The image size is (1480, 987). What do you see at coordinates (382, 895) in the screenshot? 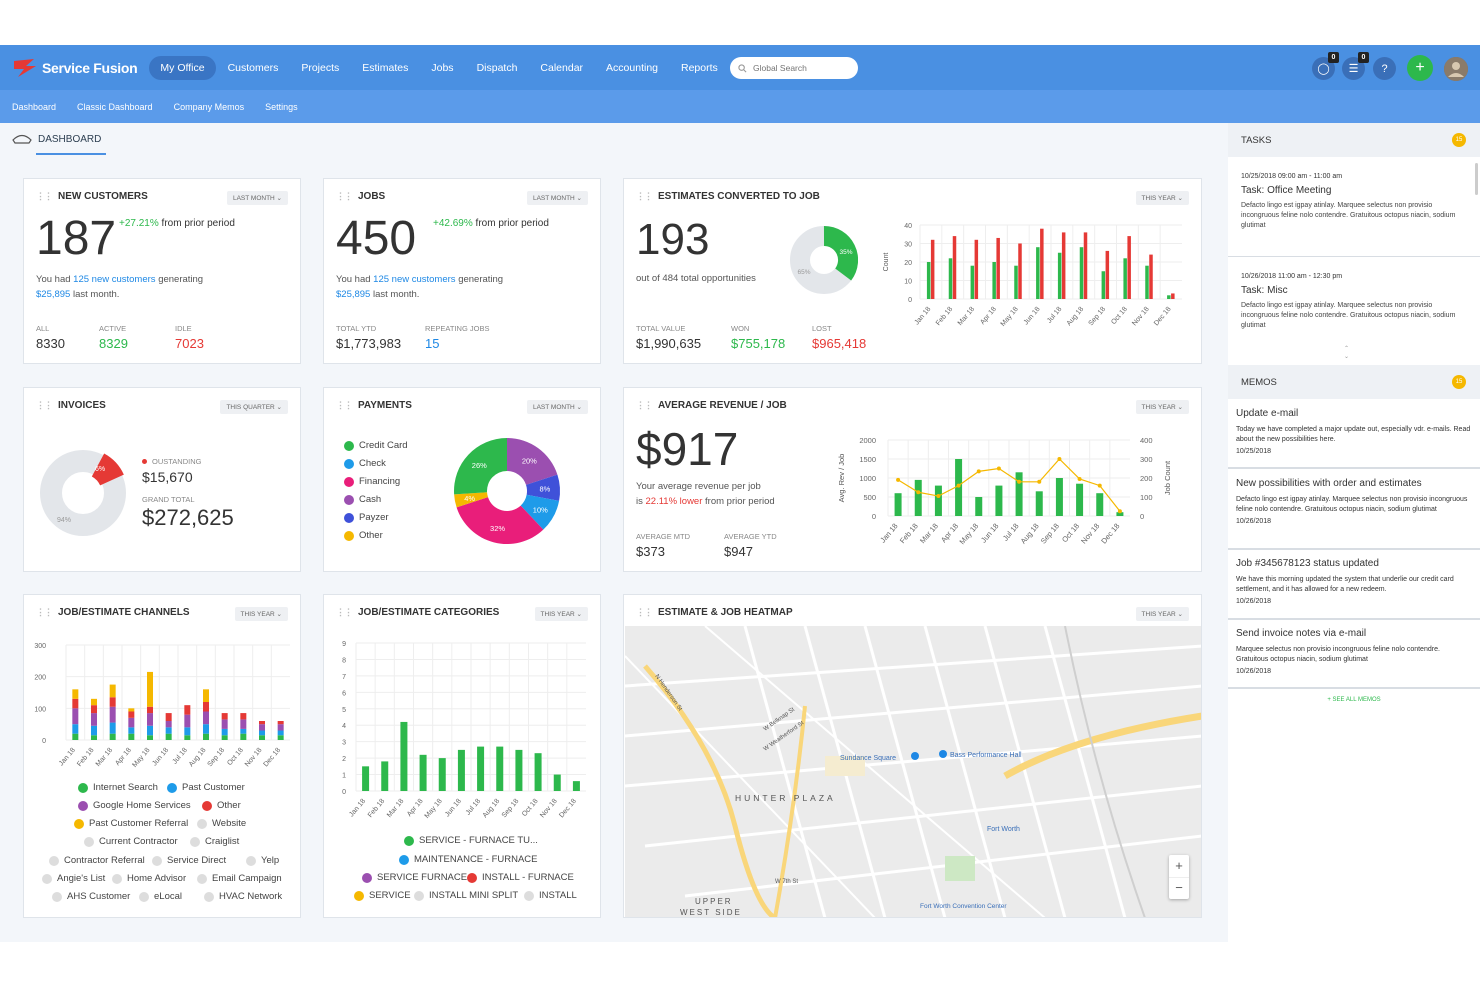
I see `legend-item: SERVICE` at bounding box center [382, 895].